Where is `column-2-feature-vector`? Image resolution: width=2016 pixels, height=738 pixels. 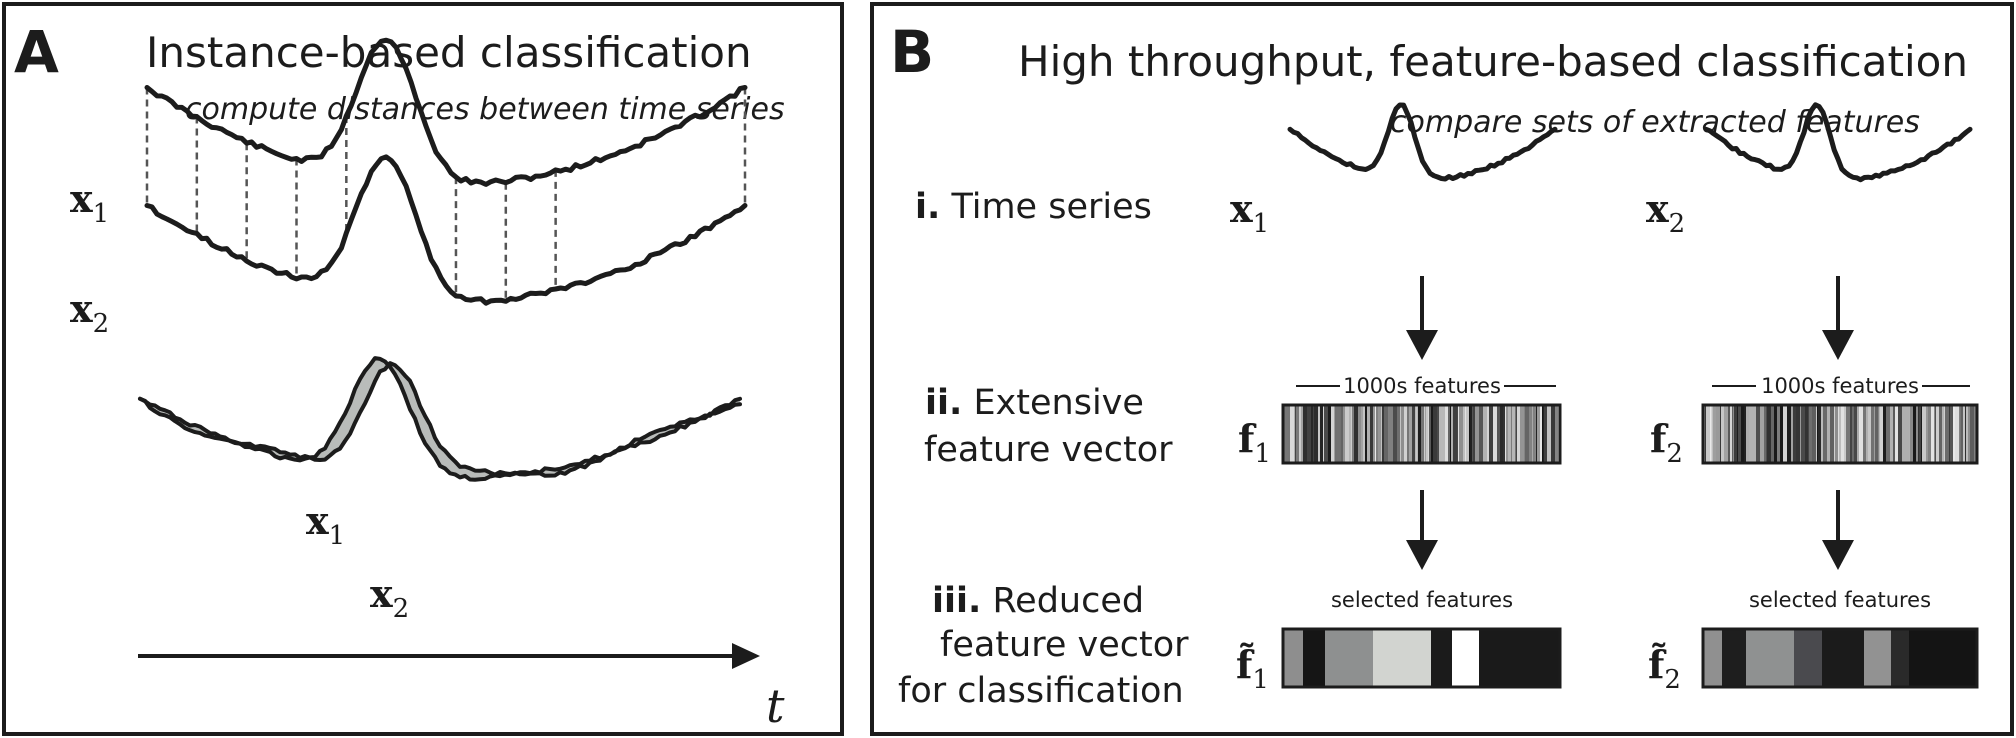 column-2-feature-vector is located at coordinates (1840, 434).